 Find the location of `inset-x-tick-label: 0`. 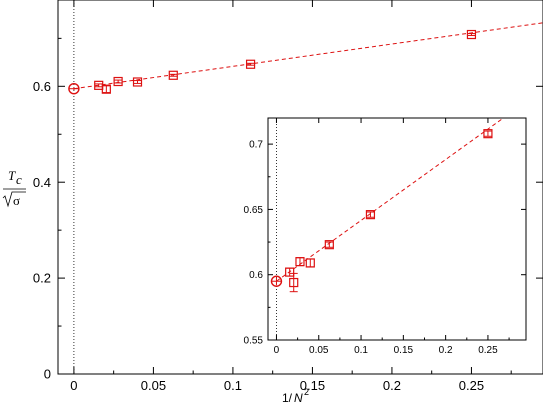

inset-x-tick-label: 0 is located at coordinates (277, 350).